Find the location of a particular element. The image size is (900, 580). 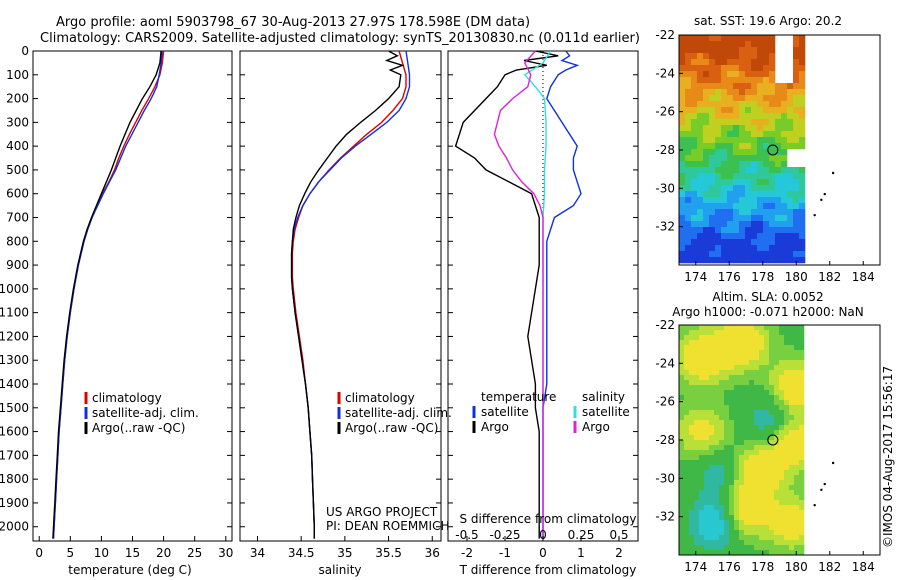

x-tick-label: 36 is located at coordinates (432, 553).